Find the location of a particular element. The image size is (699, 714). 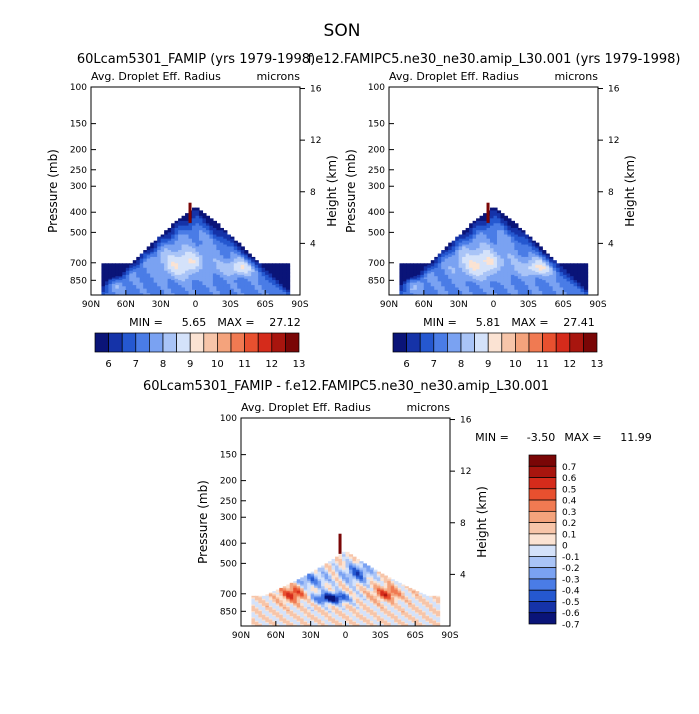

subtitle-right: microns is located at coordinates (278, 76).